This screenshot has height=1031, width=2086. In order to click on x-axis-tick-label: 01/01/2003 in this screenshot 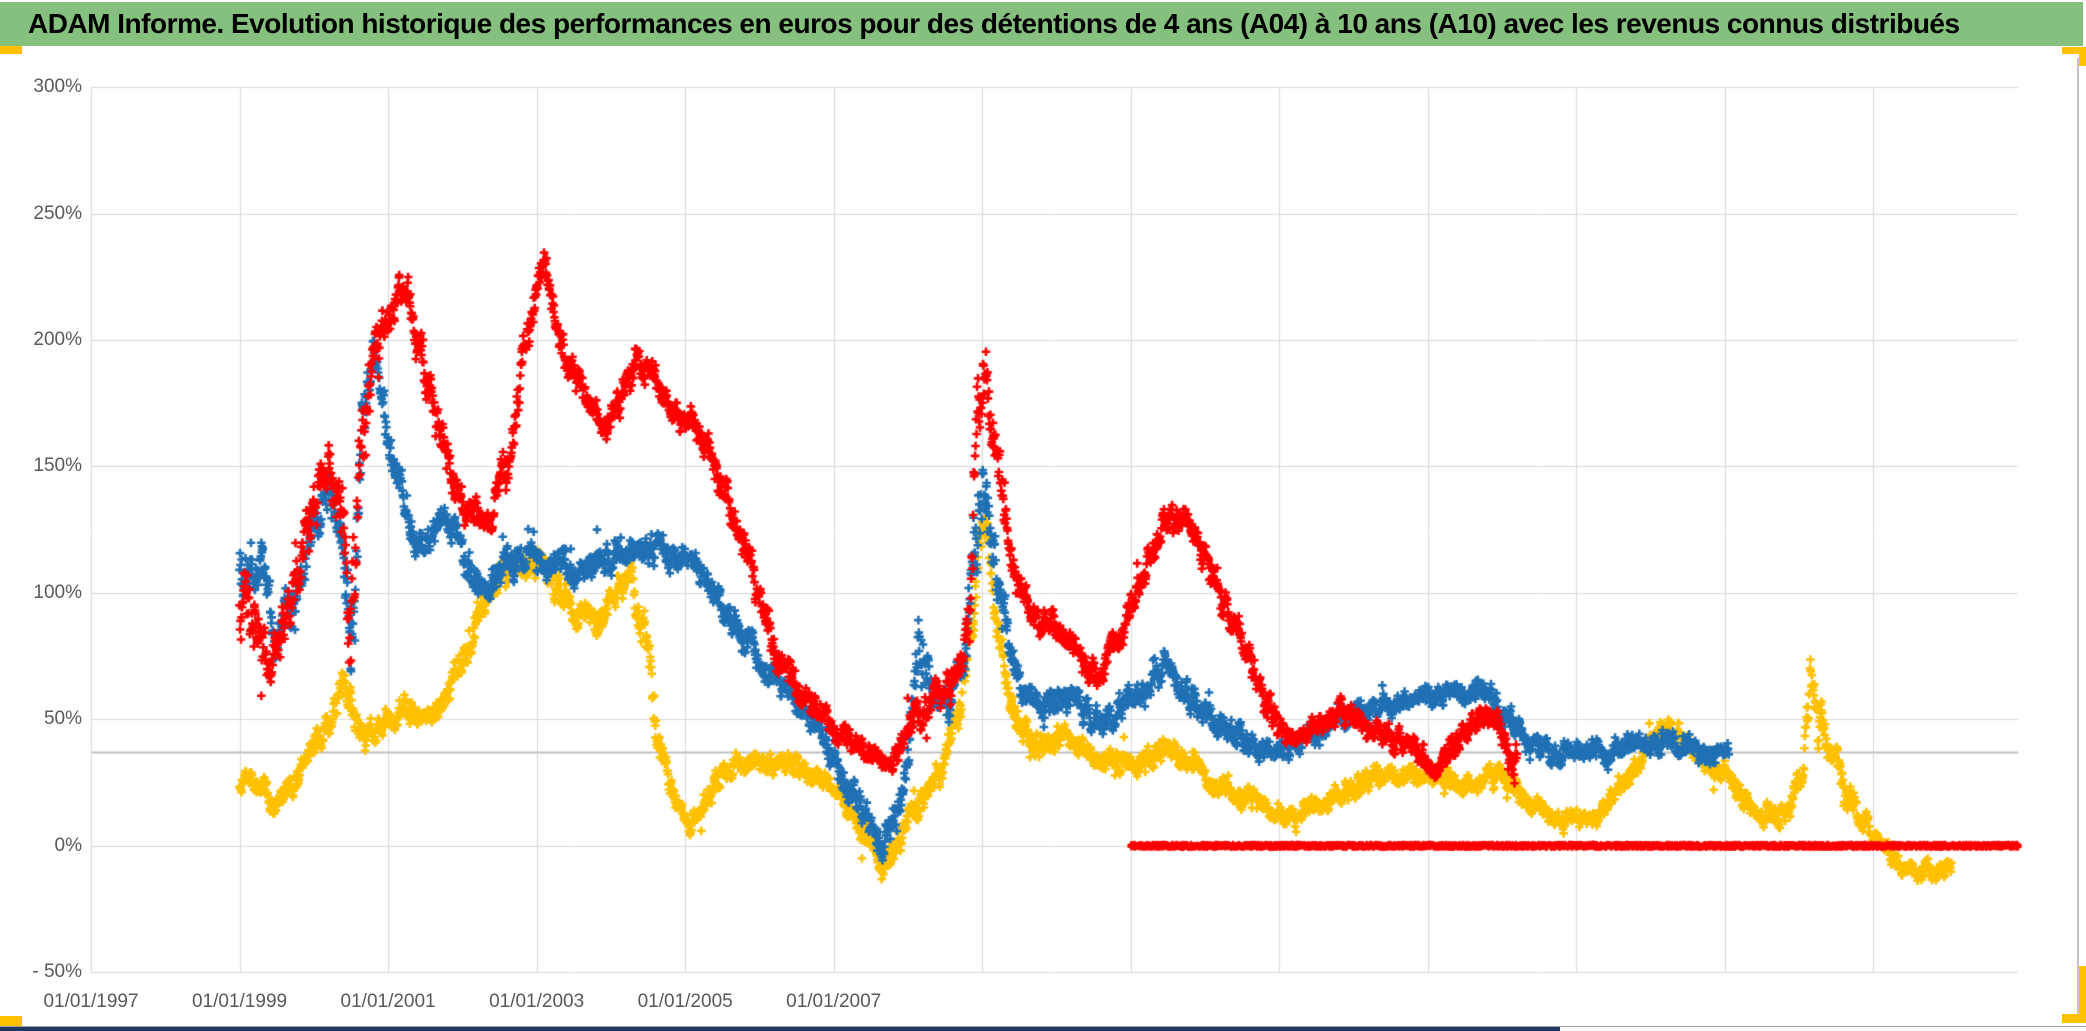, I will do `click(537, 1001)`.